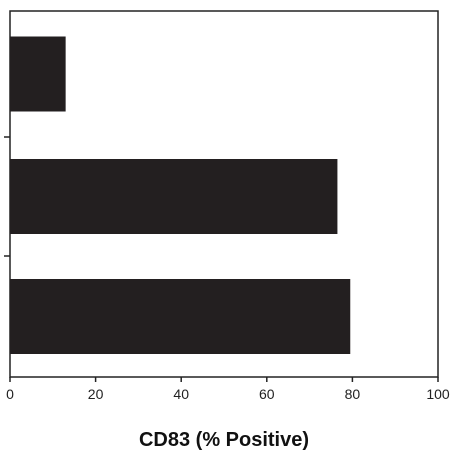 This screenshot has height=456, width=451. What do you see at coordinates (181, 394) in the screenshot?
I see `x-tick-label-40: 40` at bounding box center [181, 394].